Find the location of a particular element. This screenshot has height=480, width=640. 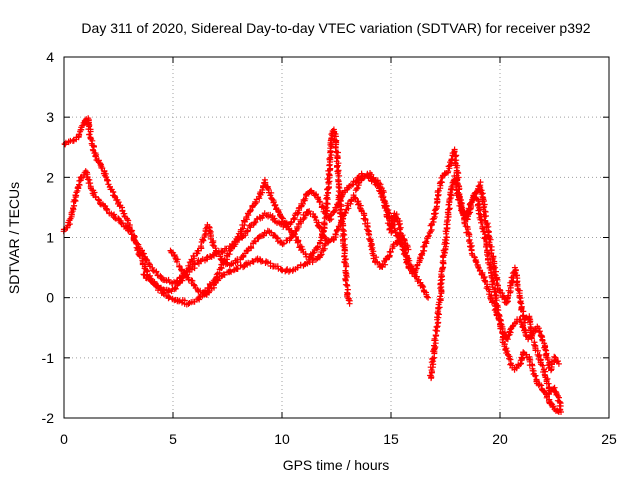

series-trace-g is located at coordinates (511, 297).